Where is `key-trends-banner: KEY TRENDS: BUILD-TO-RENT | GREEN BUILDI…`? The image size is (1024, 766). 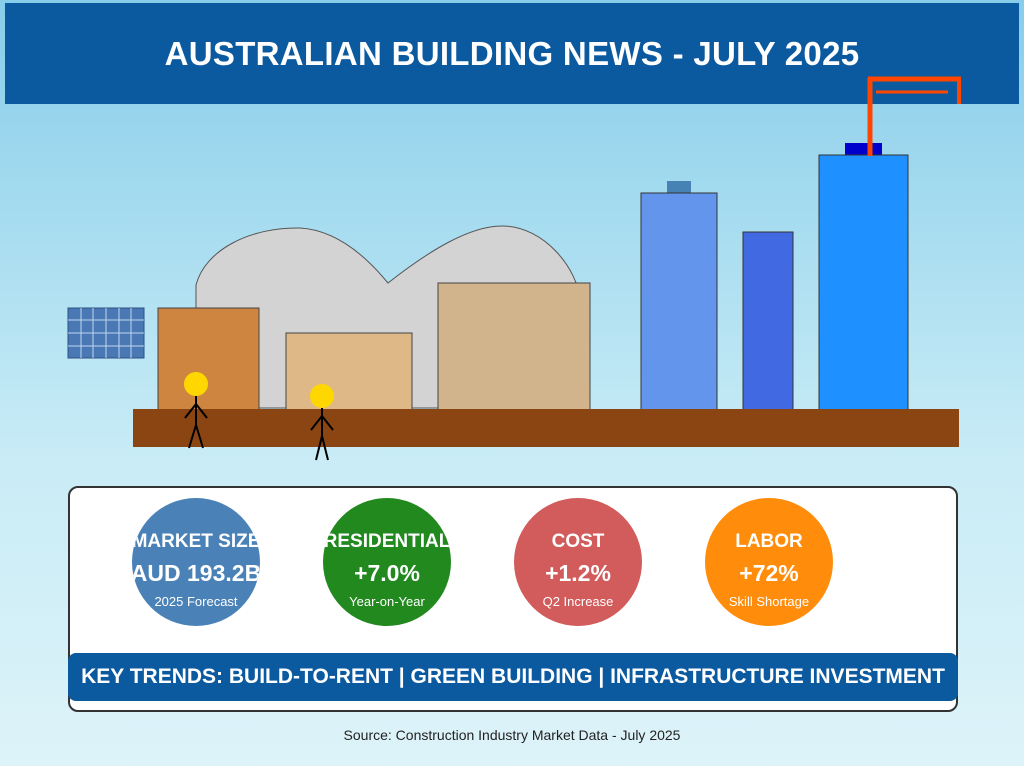
key-trends-banner: KEY TRENDS: BUILD-TO-RENT | GREEN BUILDI… is located at coordinates (513, 677).